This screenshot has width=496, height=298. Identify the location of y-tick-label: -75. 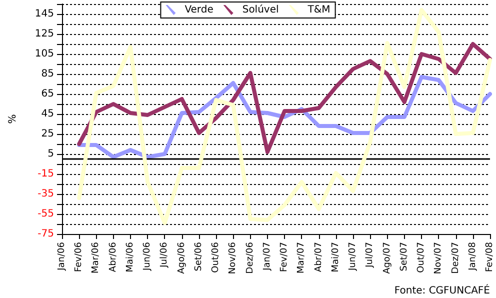
(46, 234).